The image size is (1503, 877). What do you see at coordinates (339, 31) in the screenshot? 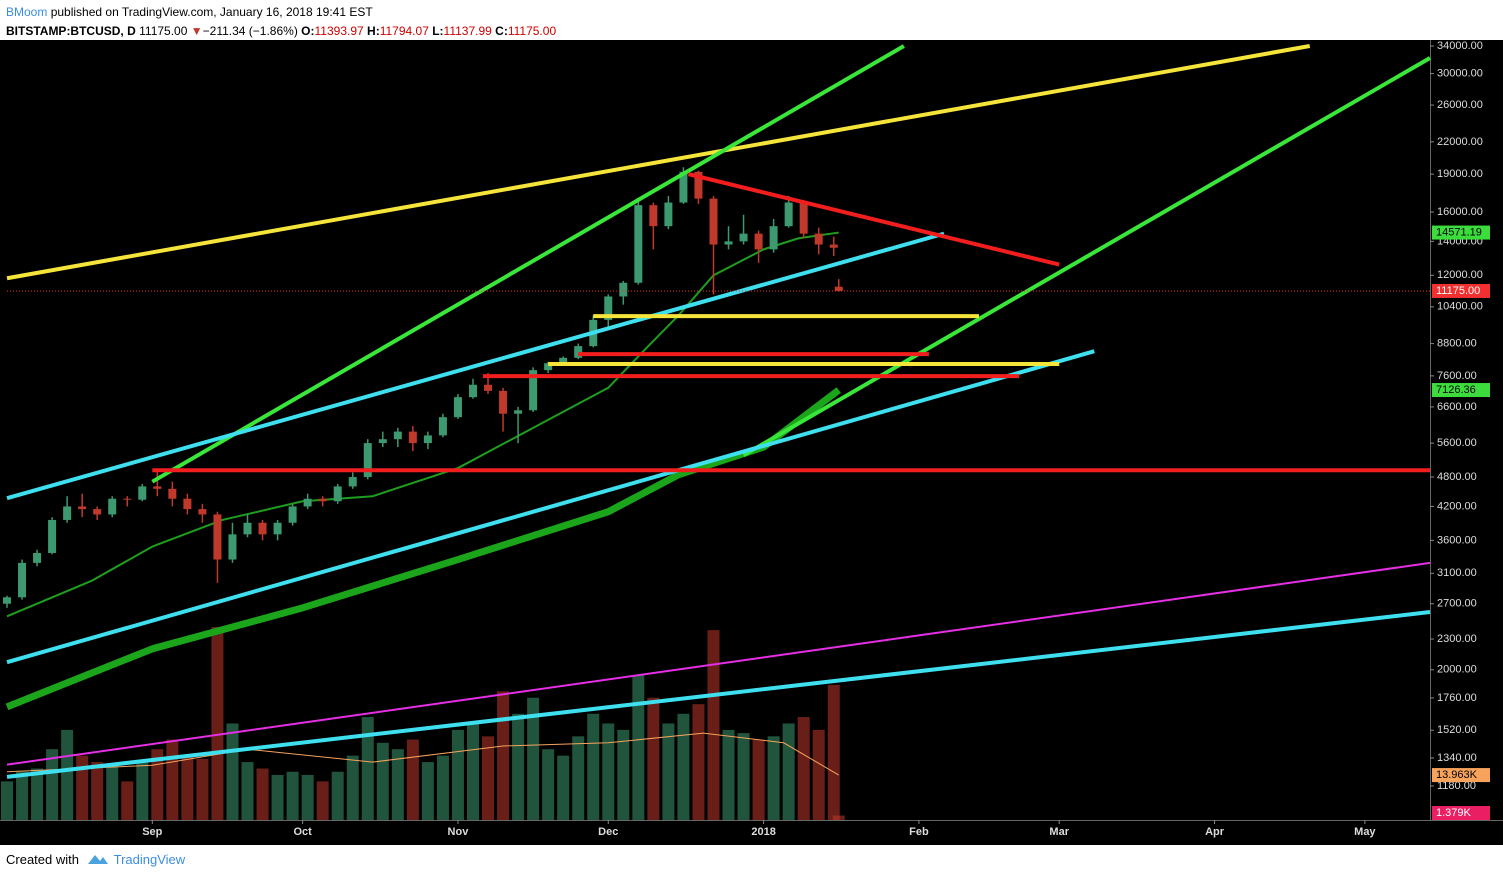
I see `ohlc-value: 11393.97` at bounding box center [339, 31].